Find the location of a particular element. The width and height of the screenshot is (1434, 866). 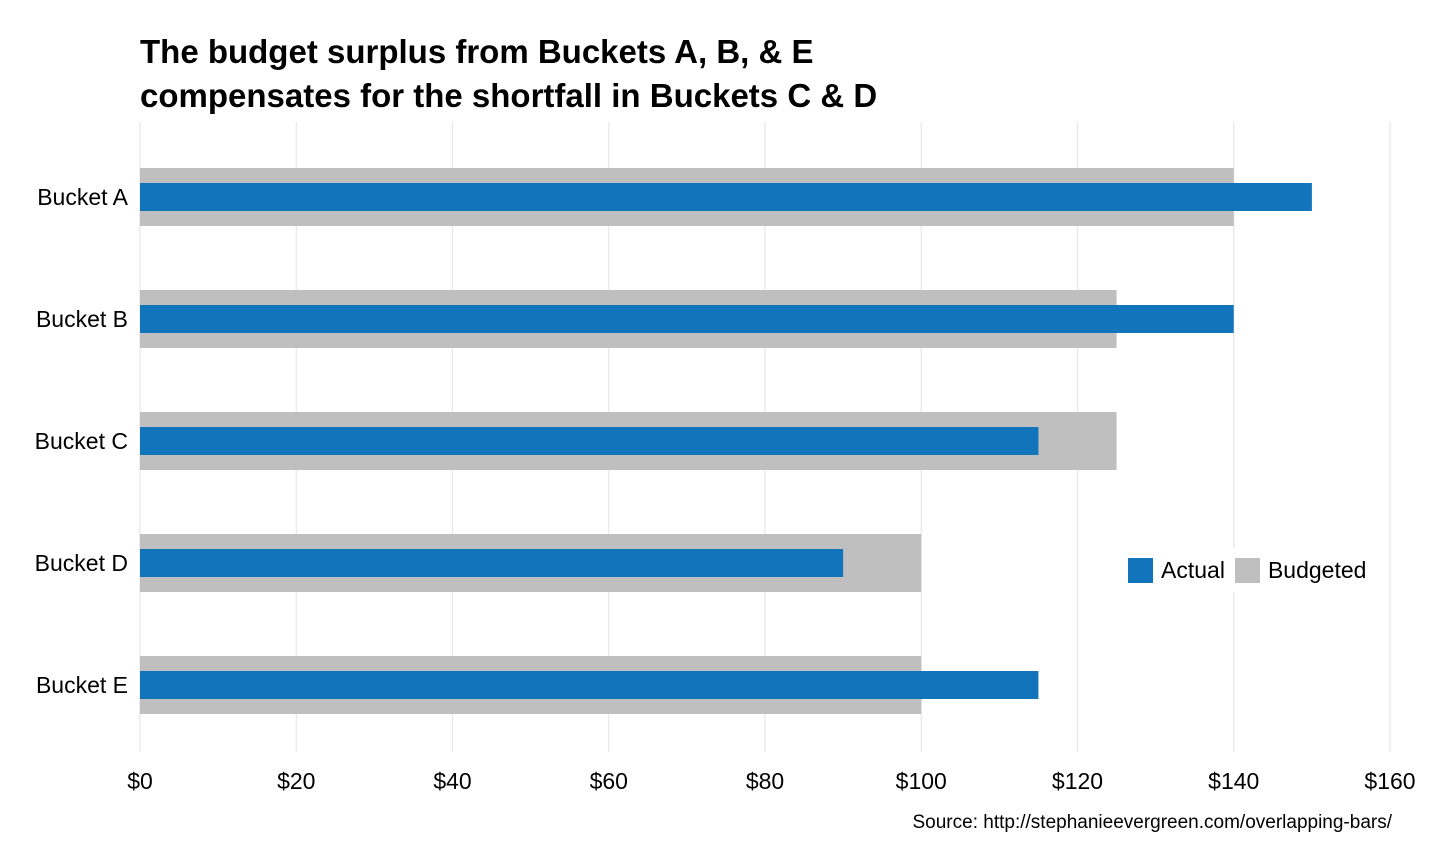

x-tick-label-4: $80 is located at coordinates (765, 781).